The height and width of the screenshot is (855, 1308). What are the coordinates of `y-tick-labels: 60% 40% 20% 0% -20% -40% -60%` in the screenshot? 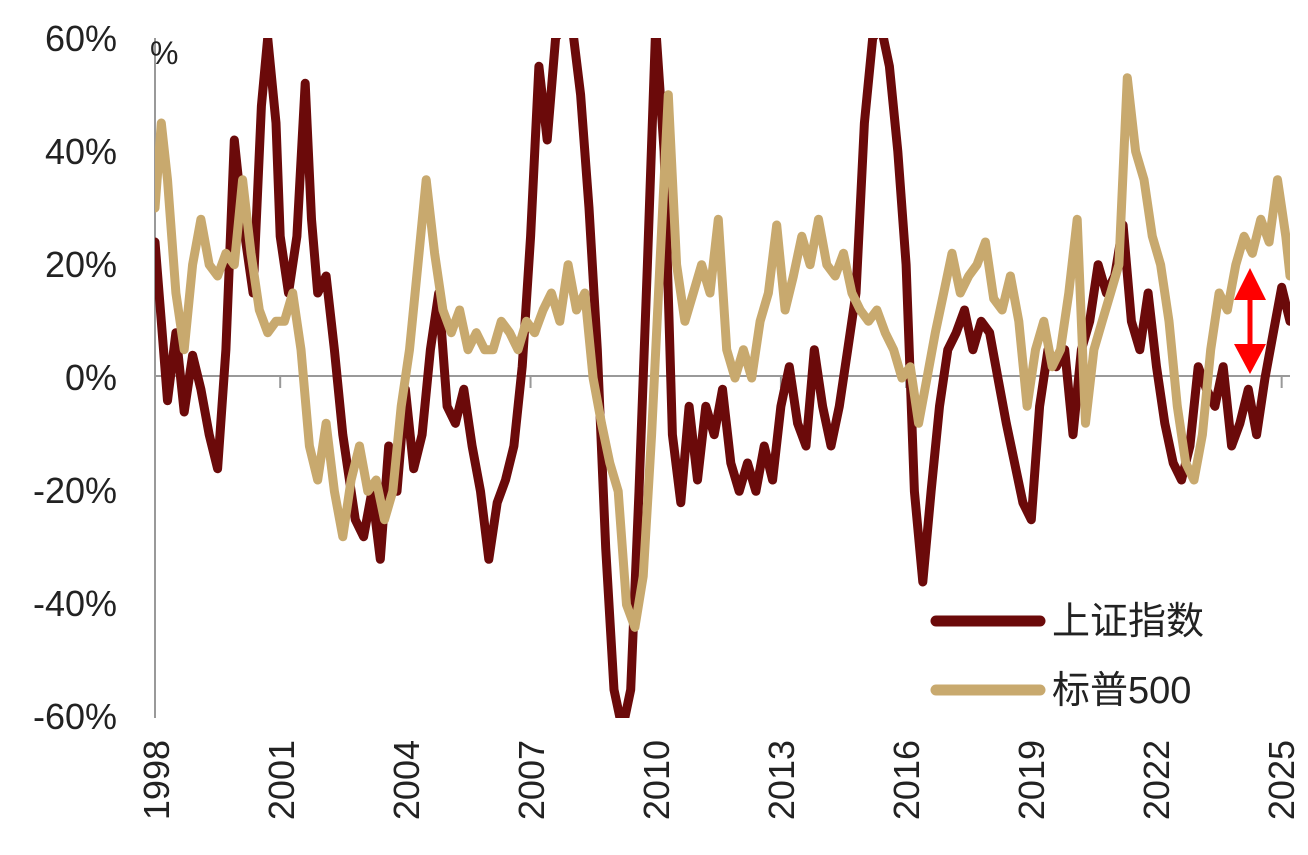 It's located at (75, 377).